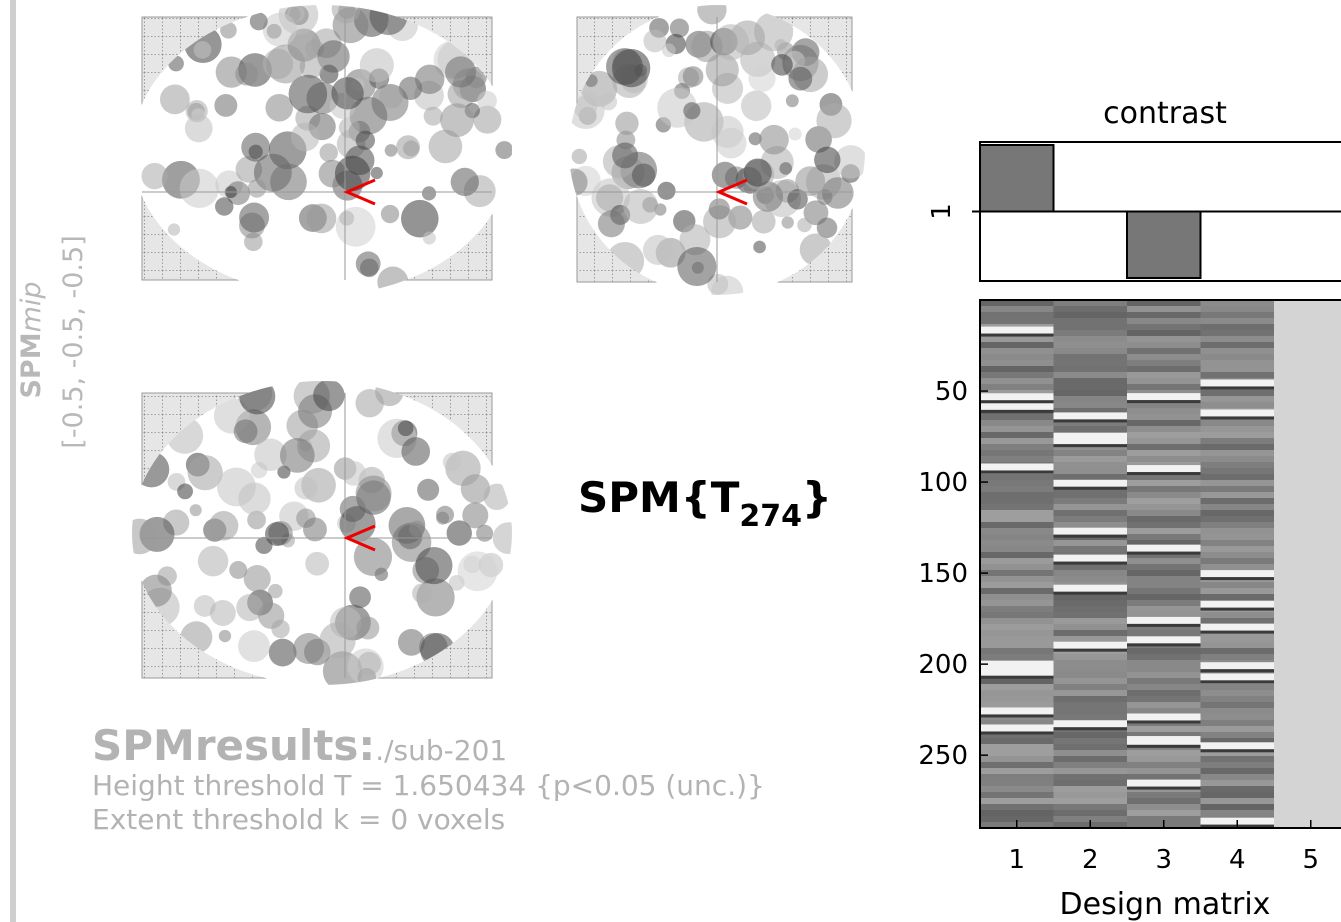  I want to click on results-heading: SPMresults:./sub-201, so click(299, 745).